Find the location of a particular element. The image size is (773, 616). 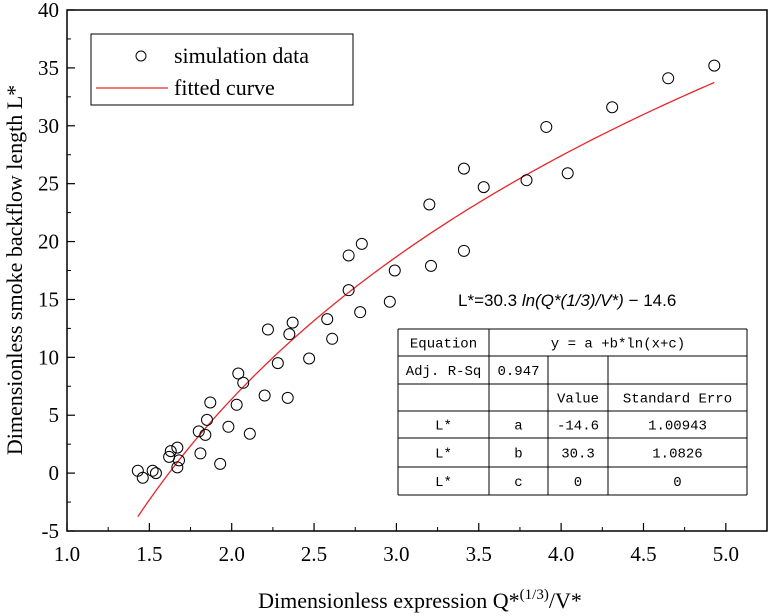

y-tick-label: -5 is located at coordinates (51, 531).